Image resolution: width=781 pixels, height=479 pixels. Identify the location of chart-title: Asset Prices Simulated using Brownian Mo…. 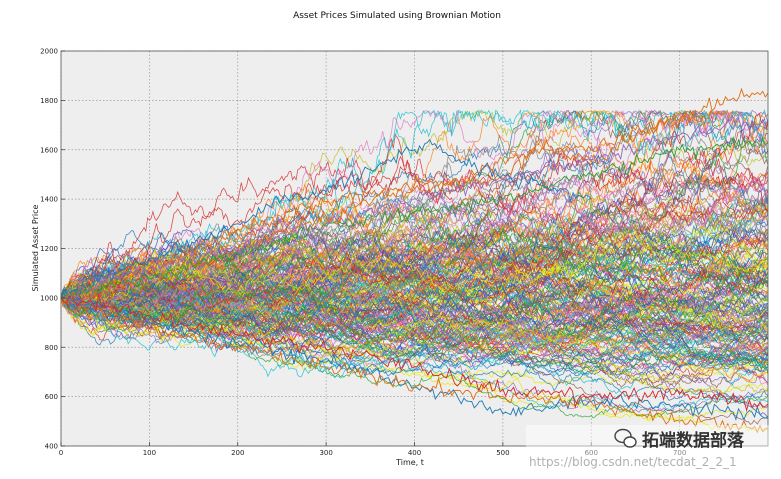
(397, 16).